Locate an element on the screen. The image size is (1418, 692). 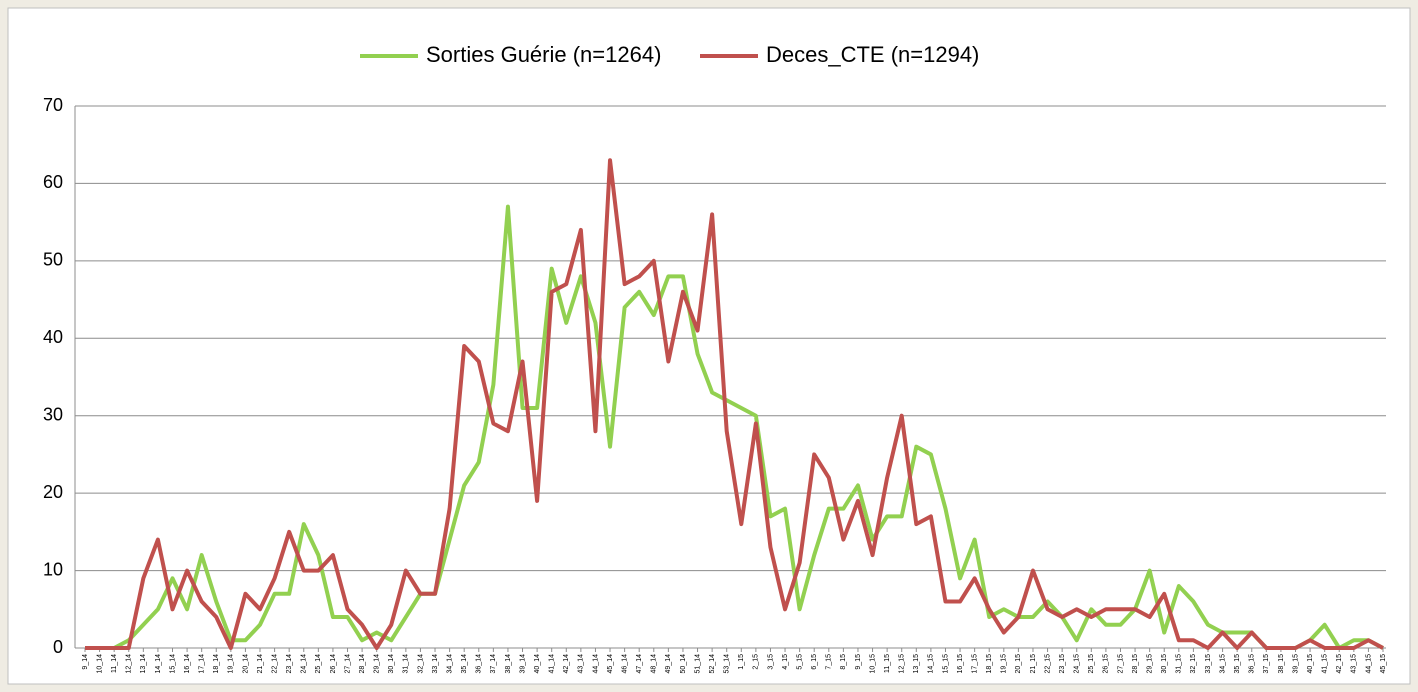
x-tick-label: 8_15 is located at coordinates (843, 662).